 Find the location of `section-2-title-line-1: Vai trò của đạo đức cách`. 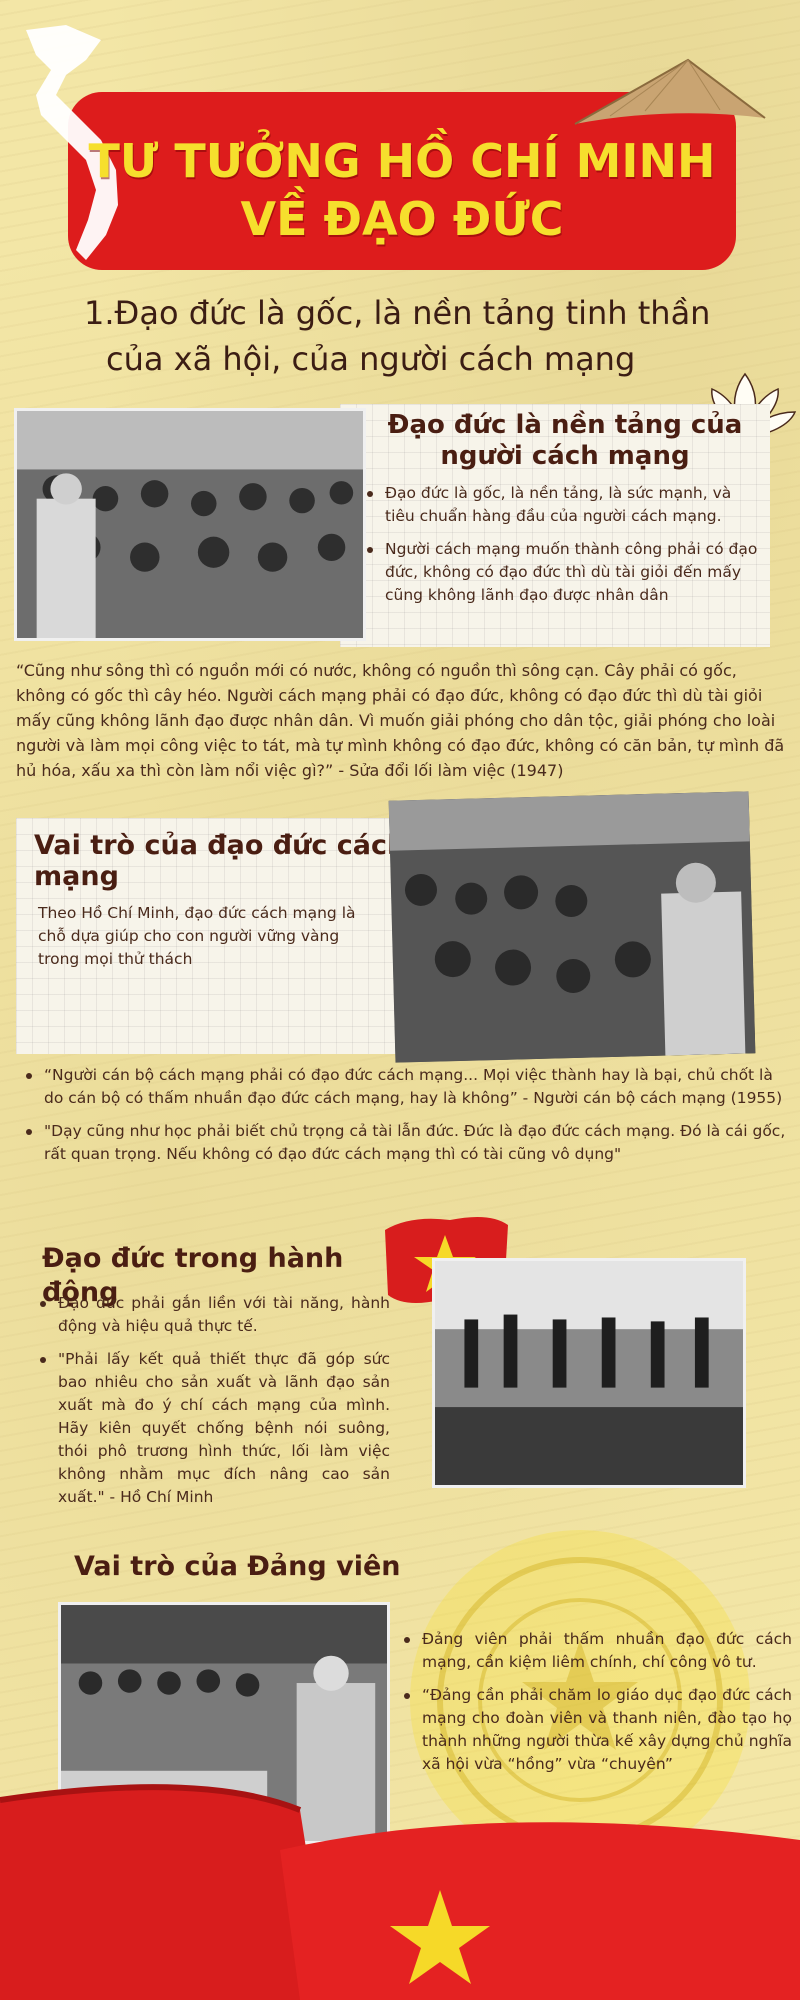

section-2-title-line-1: Vai trò của đạo đức cách is located at coordinates (220, 845).